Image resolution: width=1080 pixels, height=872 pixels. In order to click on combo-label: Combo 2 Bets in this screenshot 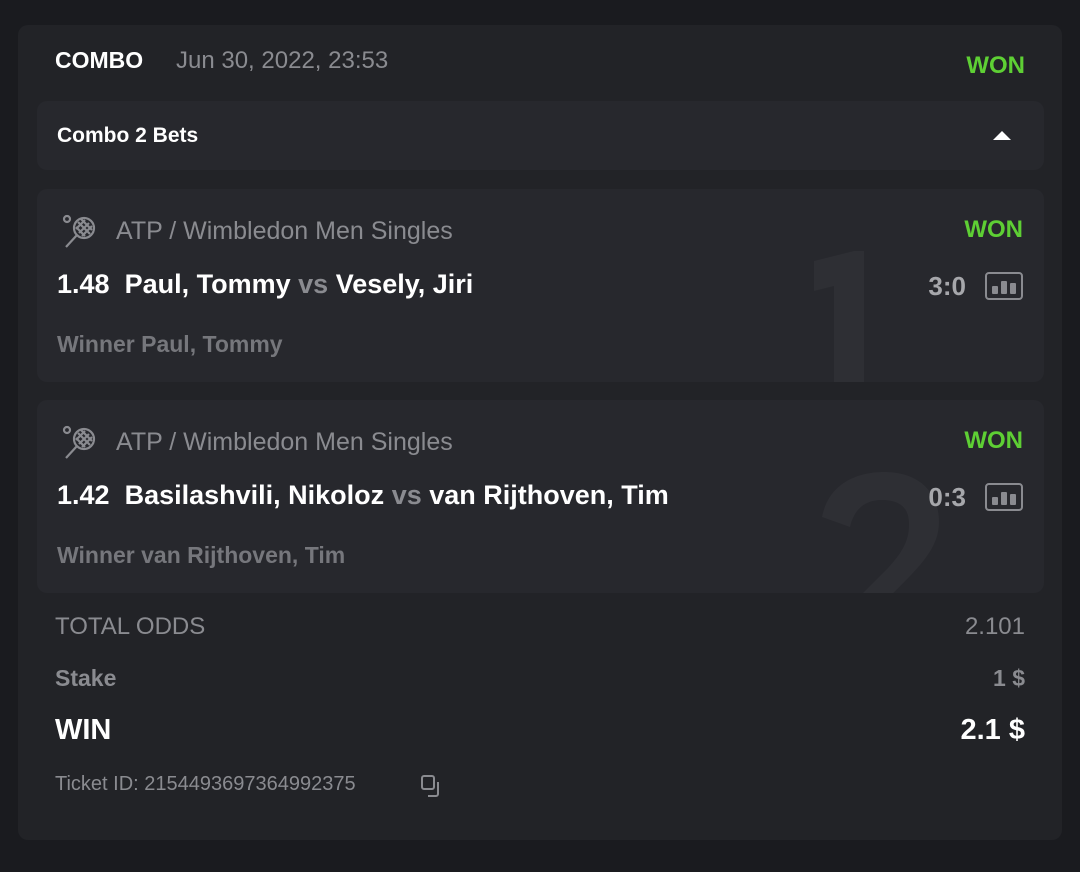, I will do `click(128, 135)`.